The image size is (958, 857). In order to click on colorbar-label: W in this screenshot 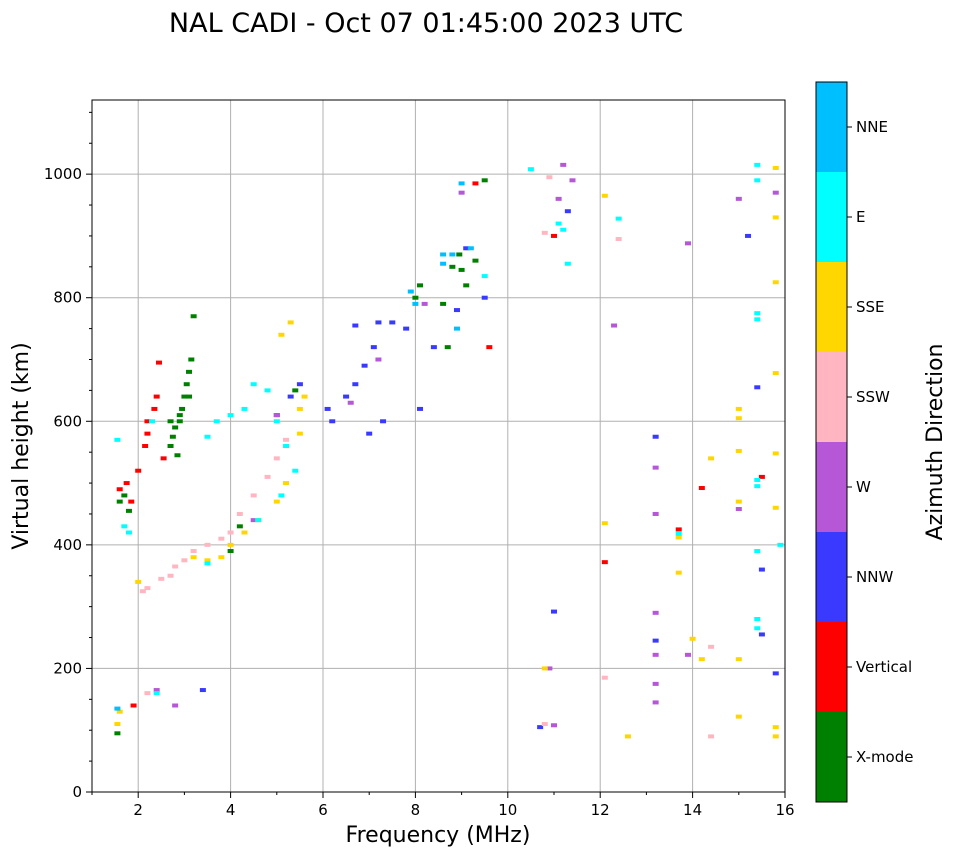, I will do `click(863, 487)`.